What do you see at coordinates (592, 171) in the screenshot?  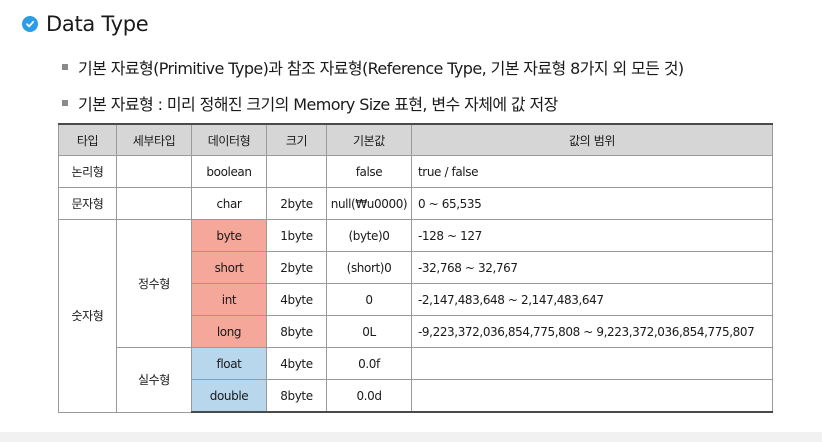 I see `range-cell: true / false` at bounding box center [592, 171].